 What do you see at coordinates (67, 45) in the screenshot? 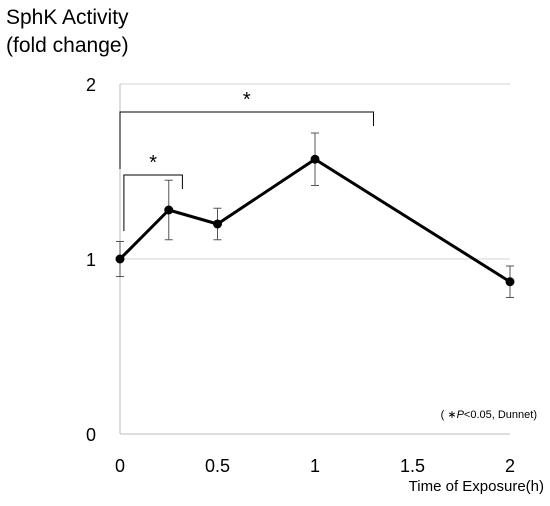
I see `y-axis-label-line-2: (fold change)` at bounding box center [67, 45].